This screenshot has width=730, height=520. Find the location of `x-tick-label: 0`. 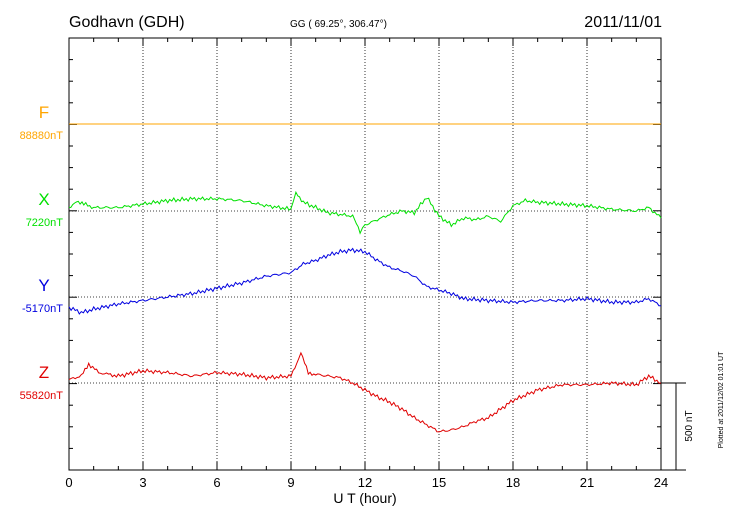

x-tick-label: 0 is located at coordinates (68, 482).